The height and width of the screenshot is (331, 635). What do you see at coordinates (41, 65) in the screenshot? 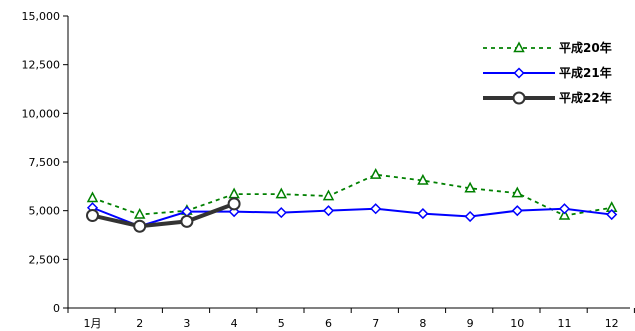
I see `y-tick-label: 12,500` at bounding box center [41, 65].